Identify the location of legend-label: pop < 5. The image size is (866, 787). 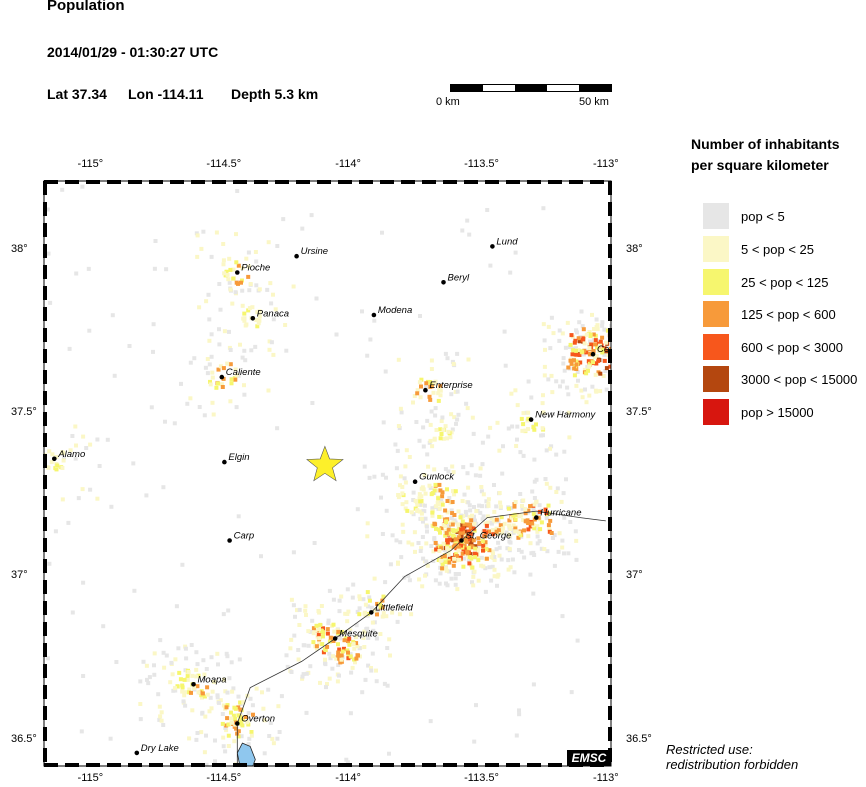
(763, 216).